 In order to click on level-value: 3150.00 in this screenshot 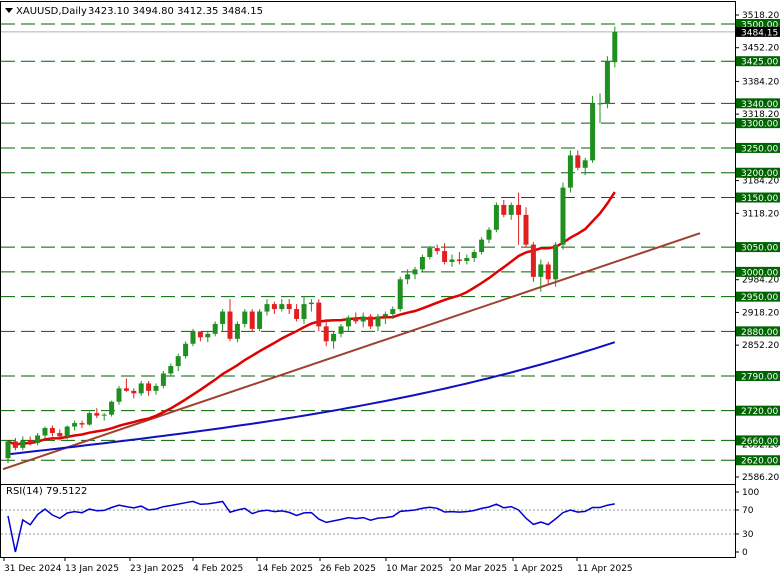, I will do `click(759, 199)`.